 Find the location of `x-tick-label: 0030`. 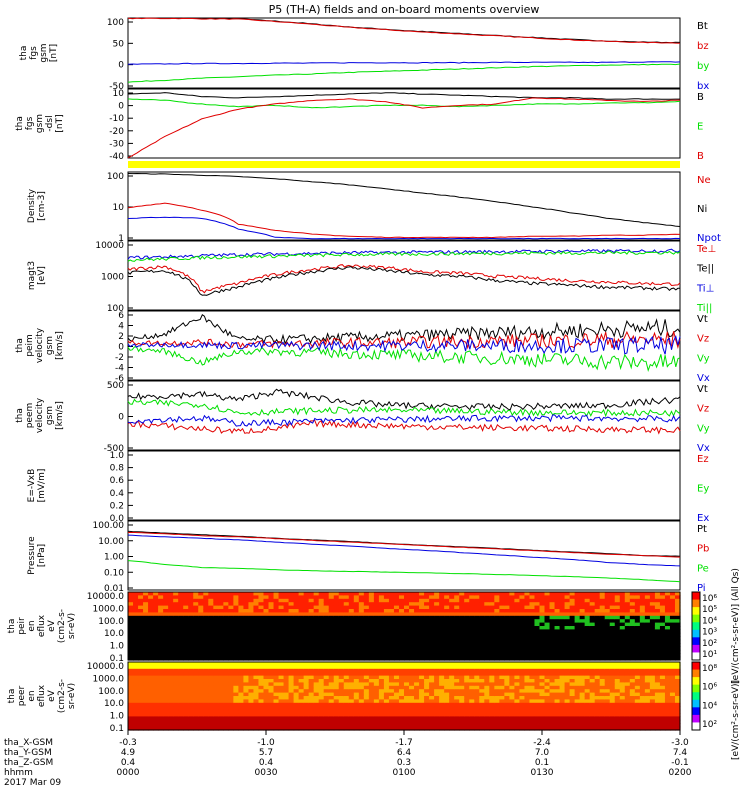

x-tick-label: 0030 is located at coordinates (266, 773).